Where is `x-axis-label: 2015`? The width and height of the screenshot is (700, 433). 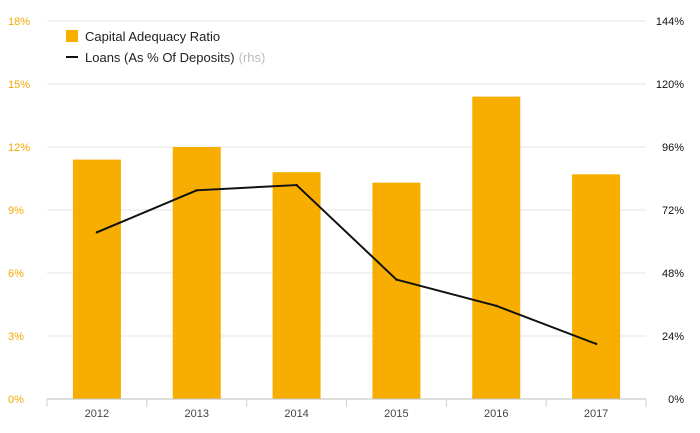 x-axis-label: 2015 is located at coordinates (396, 414).